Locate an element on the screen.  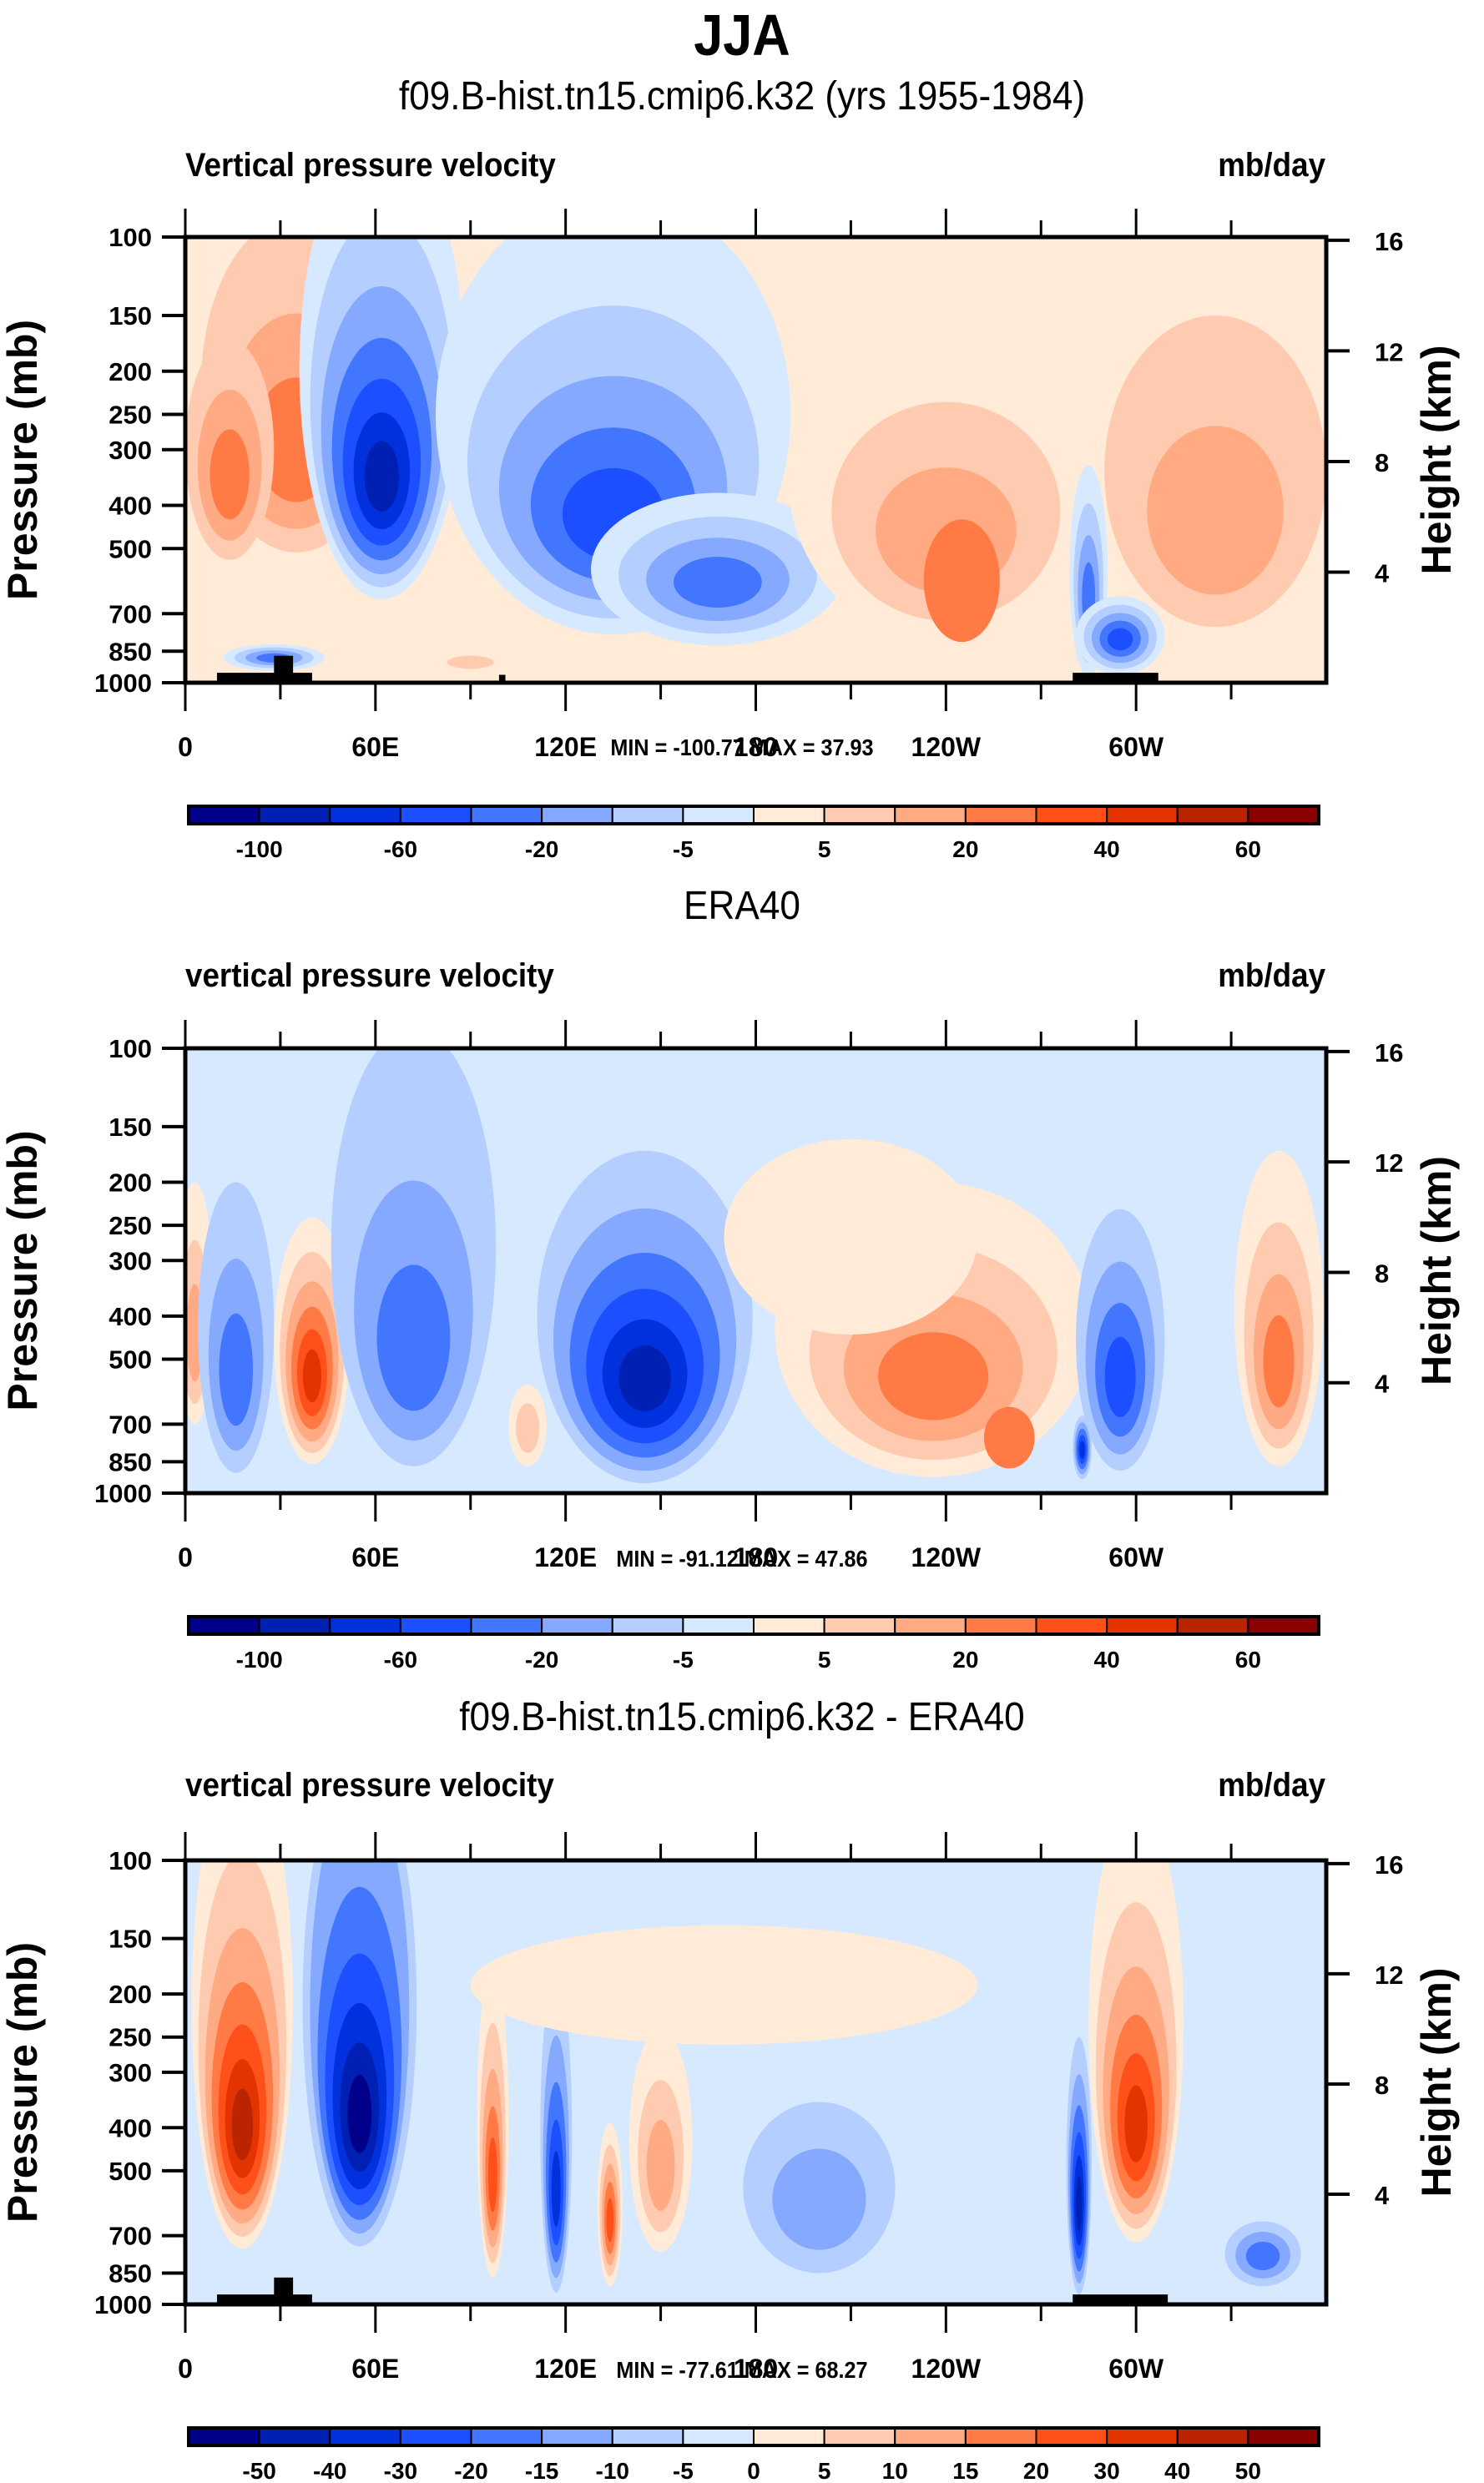
colorbar-frame is located at coordinates (753, 815).